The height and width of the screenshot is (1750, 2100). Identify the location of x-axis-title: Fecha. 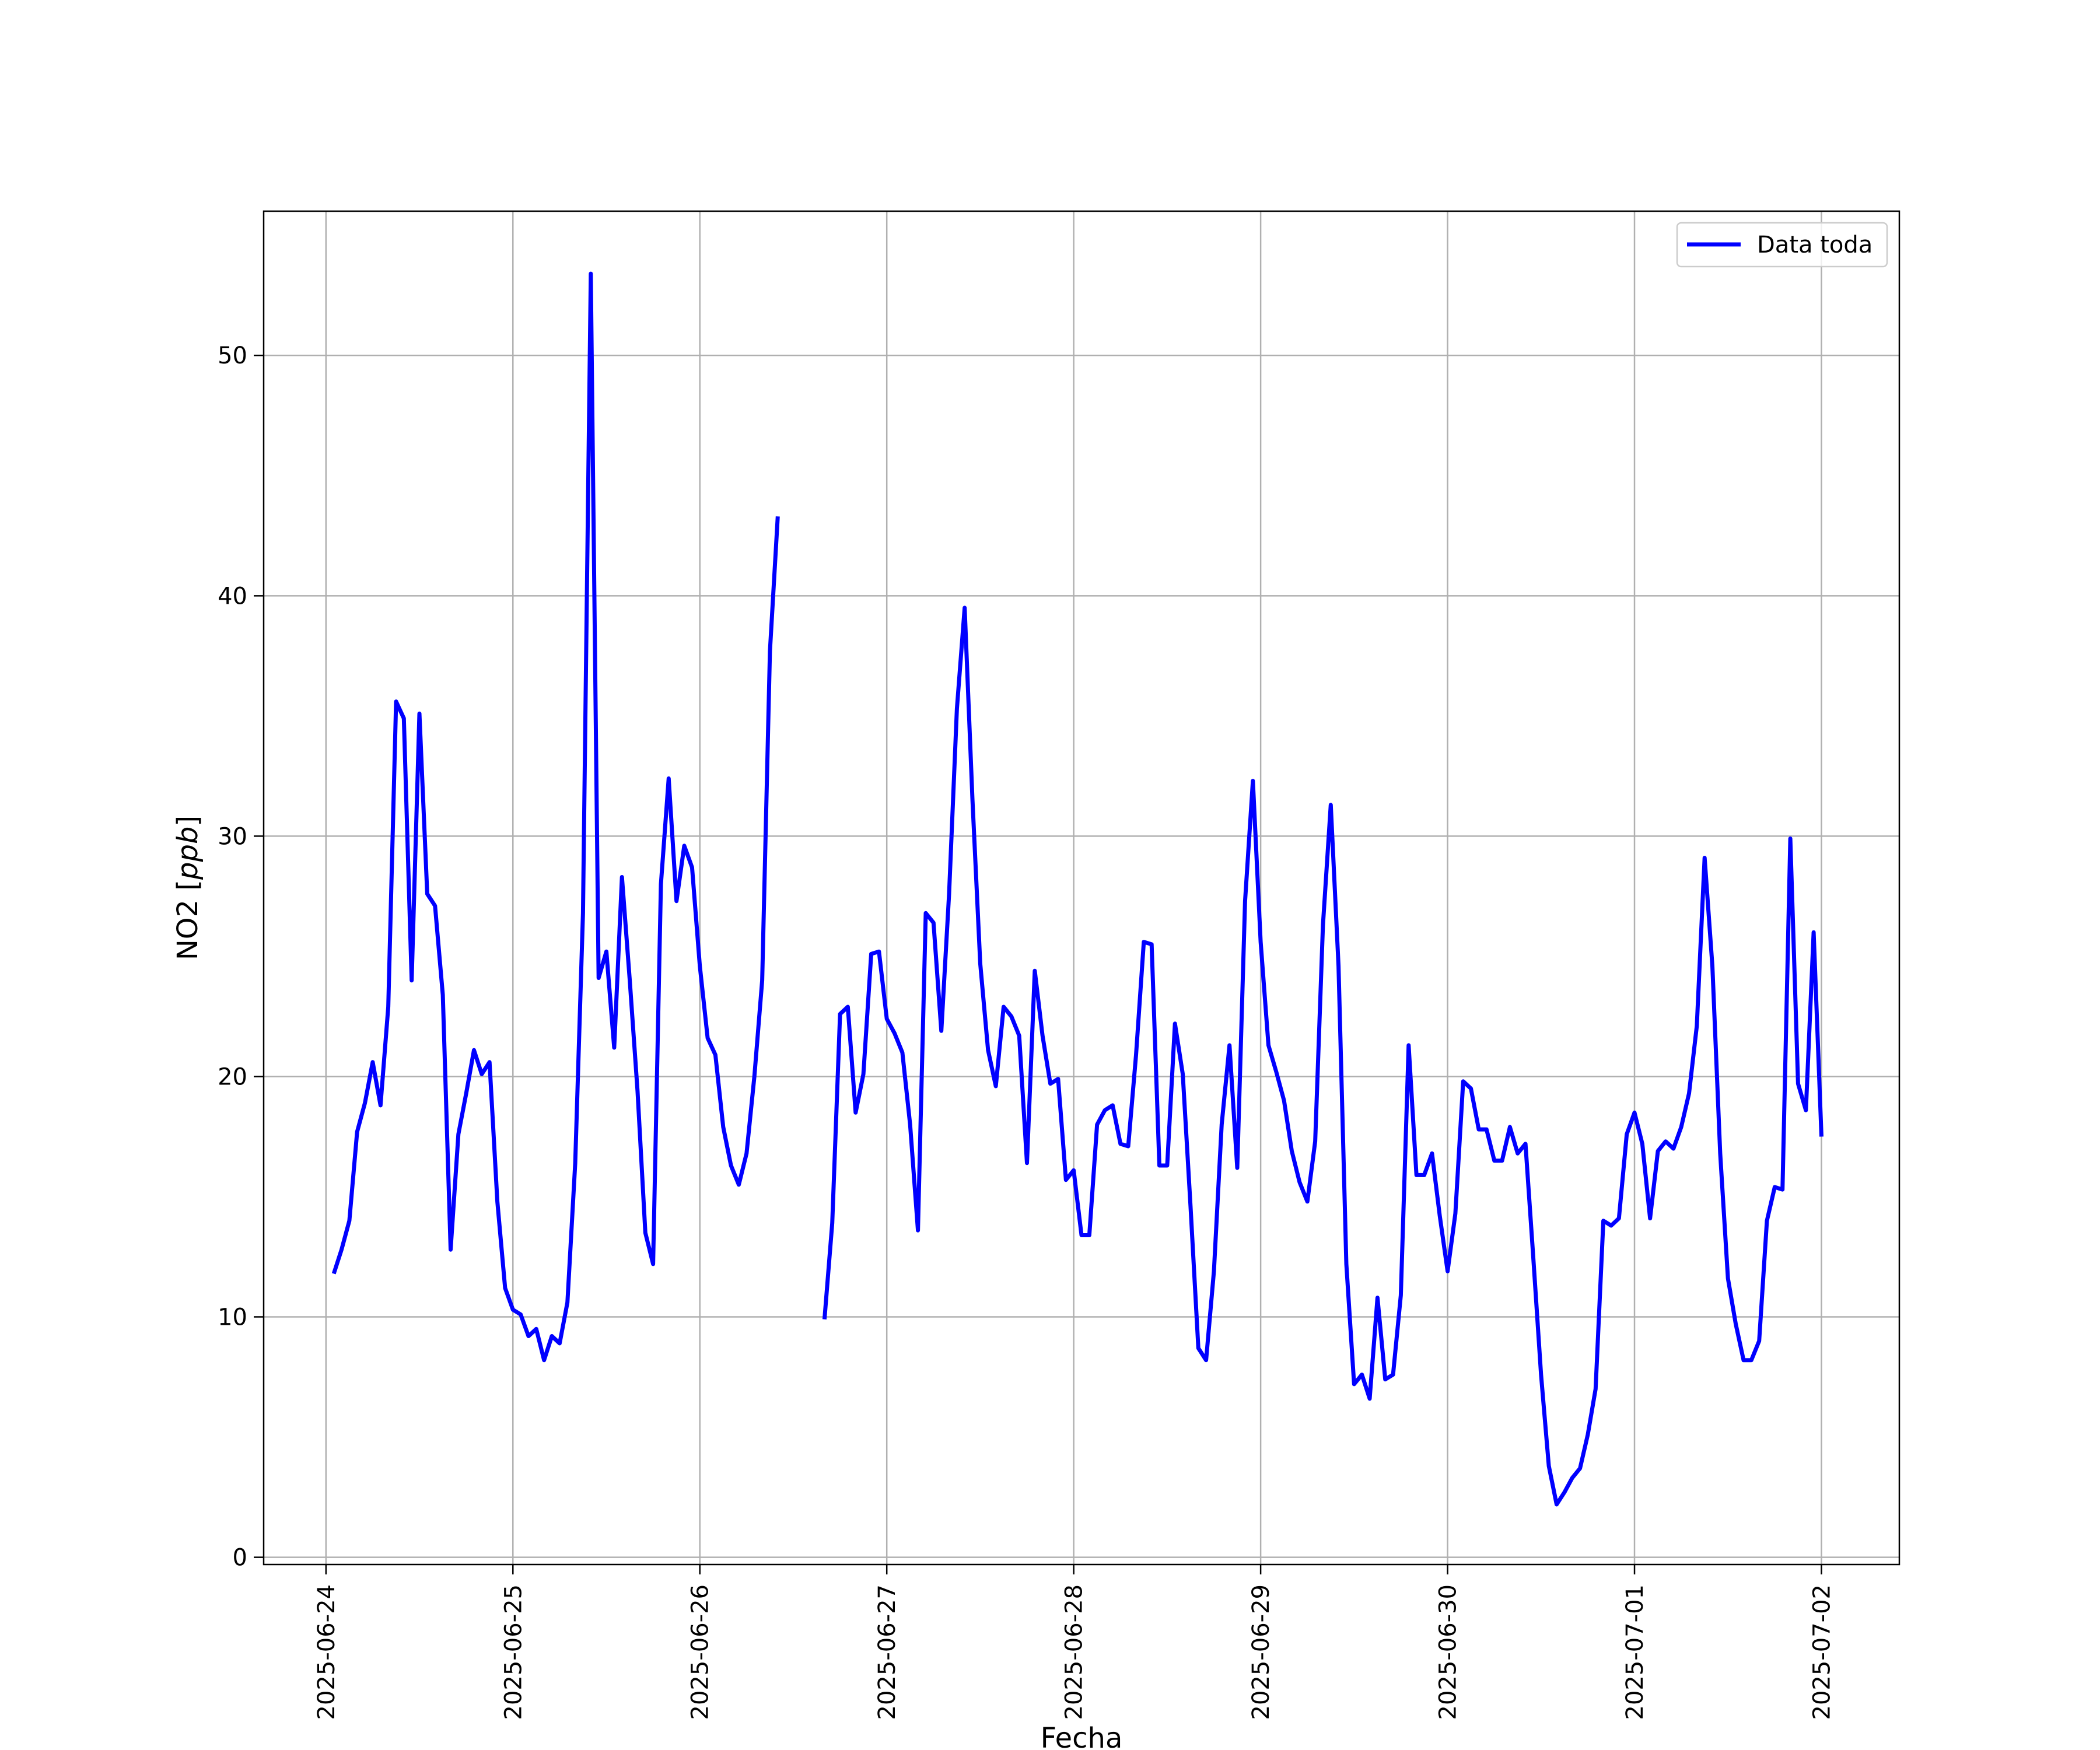
(1082, 1736).